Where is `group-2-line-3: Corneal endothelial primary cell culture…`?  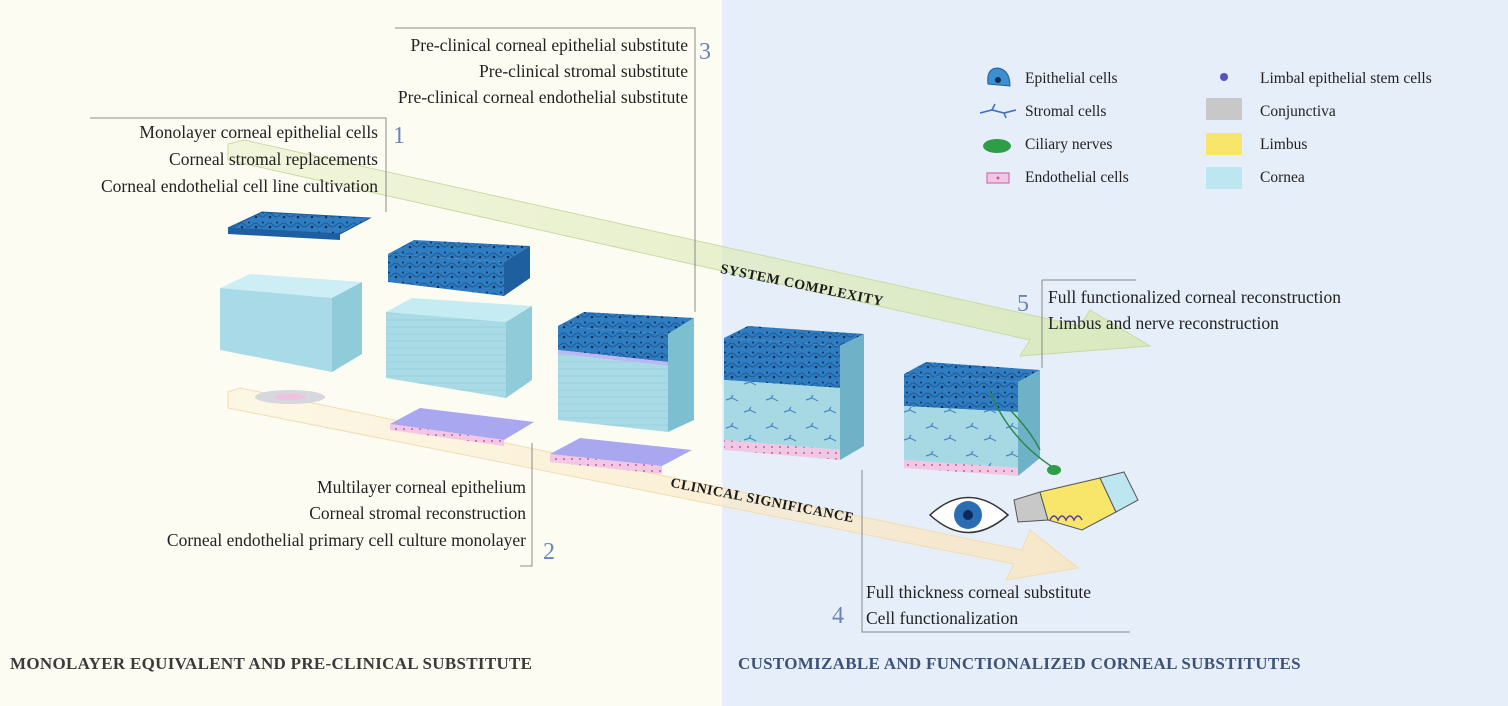 group-2-line-3: Corneal endothelial primary cell culture… is located at coordinates (346, 540).